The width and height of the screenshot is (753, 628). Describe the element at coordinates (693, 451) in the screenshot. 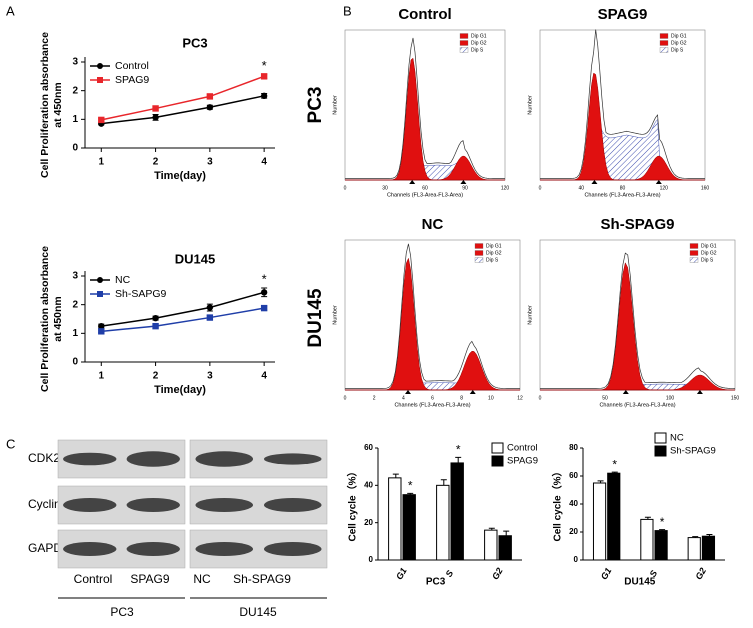

I see `legend-label: Sh-SPAG9` at that location.